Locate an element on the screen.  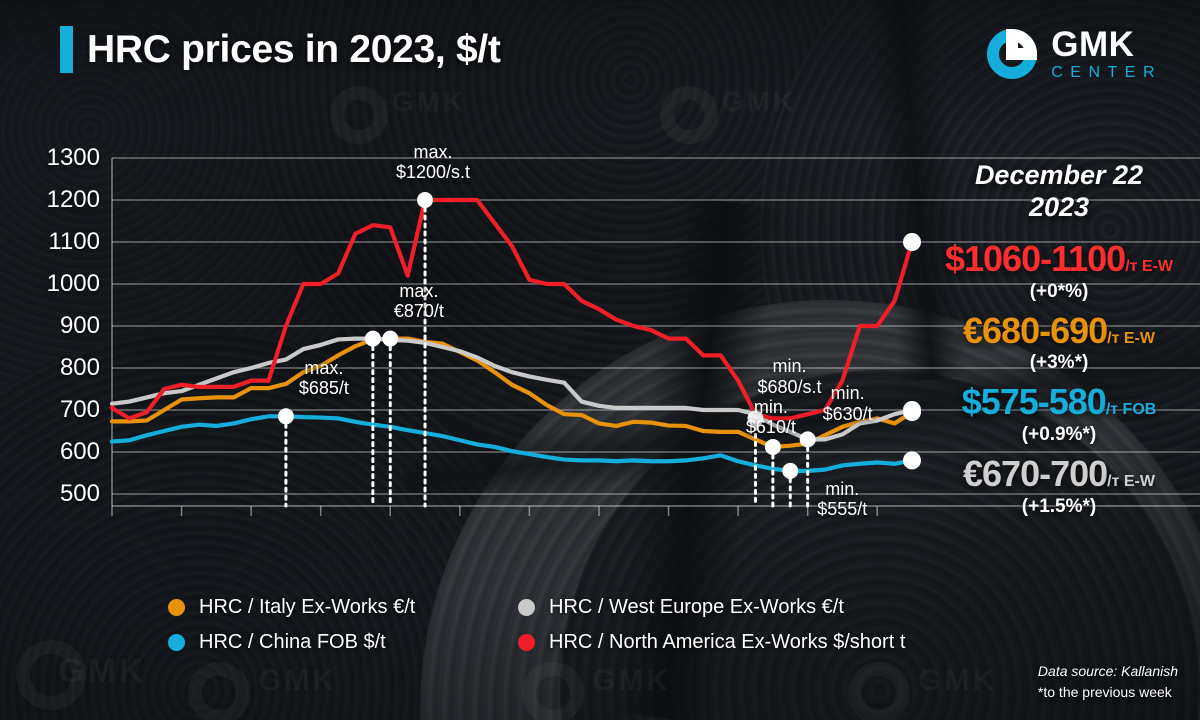
price-delta-italy: (+3%*) is located at coordinates (1059, 363).